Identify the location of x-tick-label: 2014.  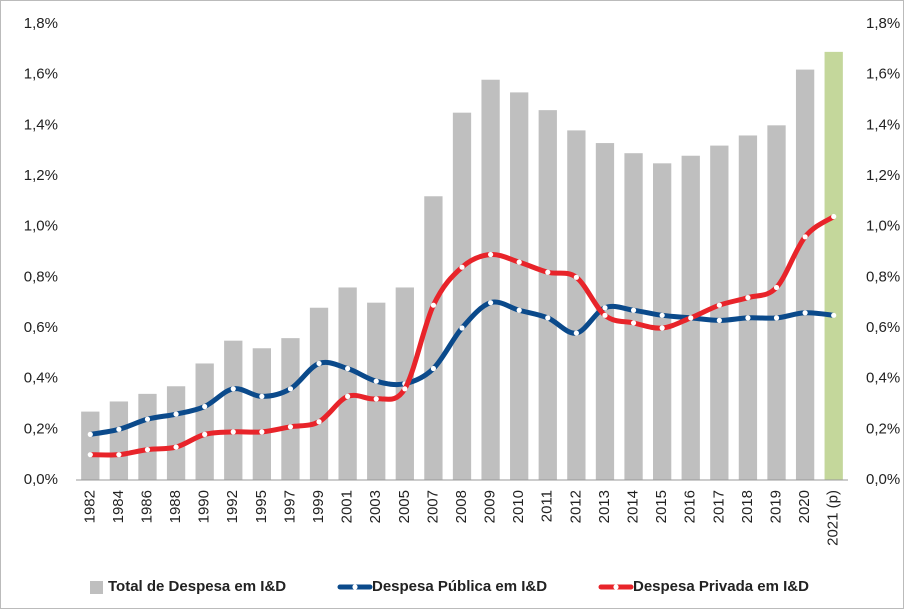
(633, 506).